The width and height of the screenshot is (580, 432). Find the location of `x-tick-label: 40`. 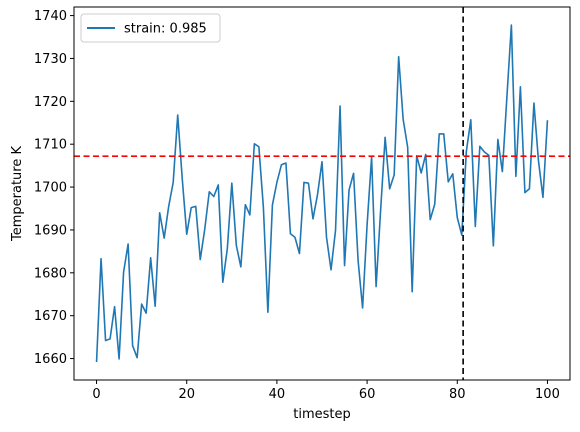

x-tick-label: 40 is located at coordinates (277, 394).